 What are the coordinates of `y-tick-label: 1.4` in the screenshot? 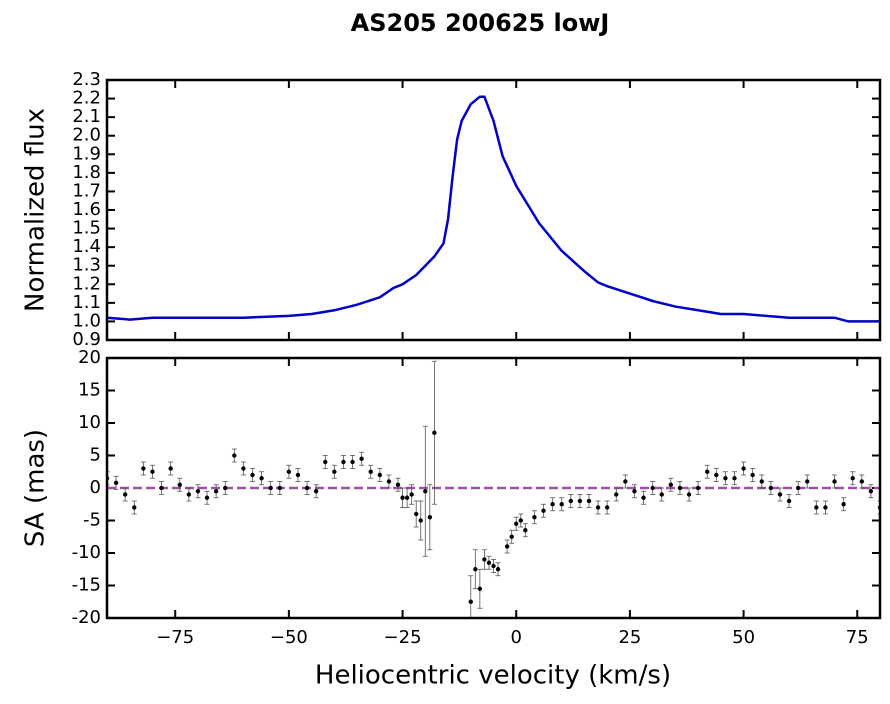 It's located at (86, 246).